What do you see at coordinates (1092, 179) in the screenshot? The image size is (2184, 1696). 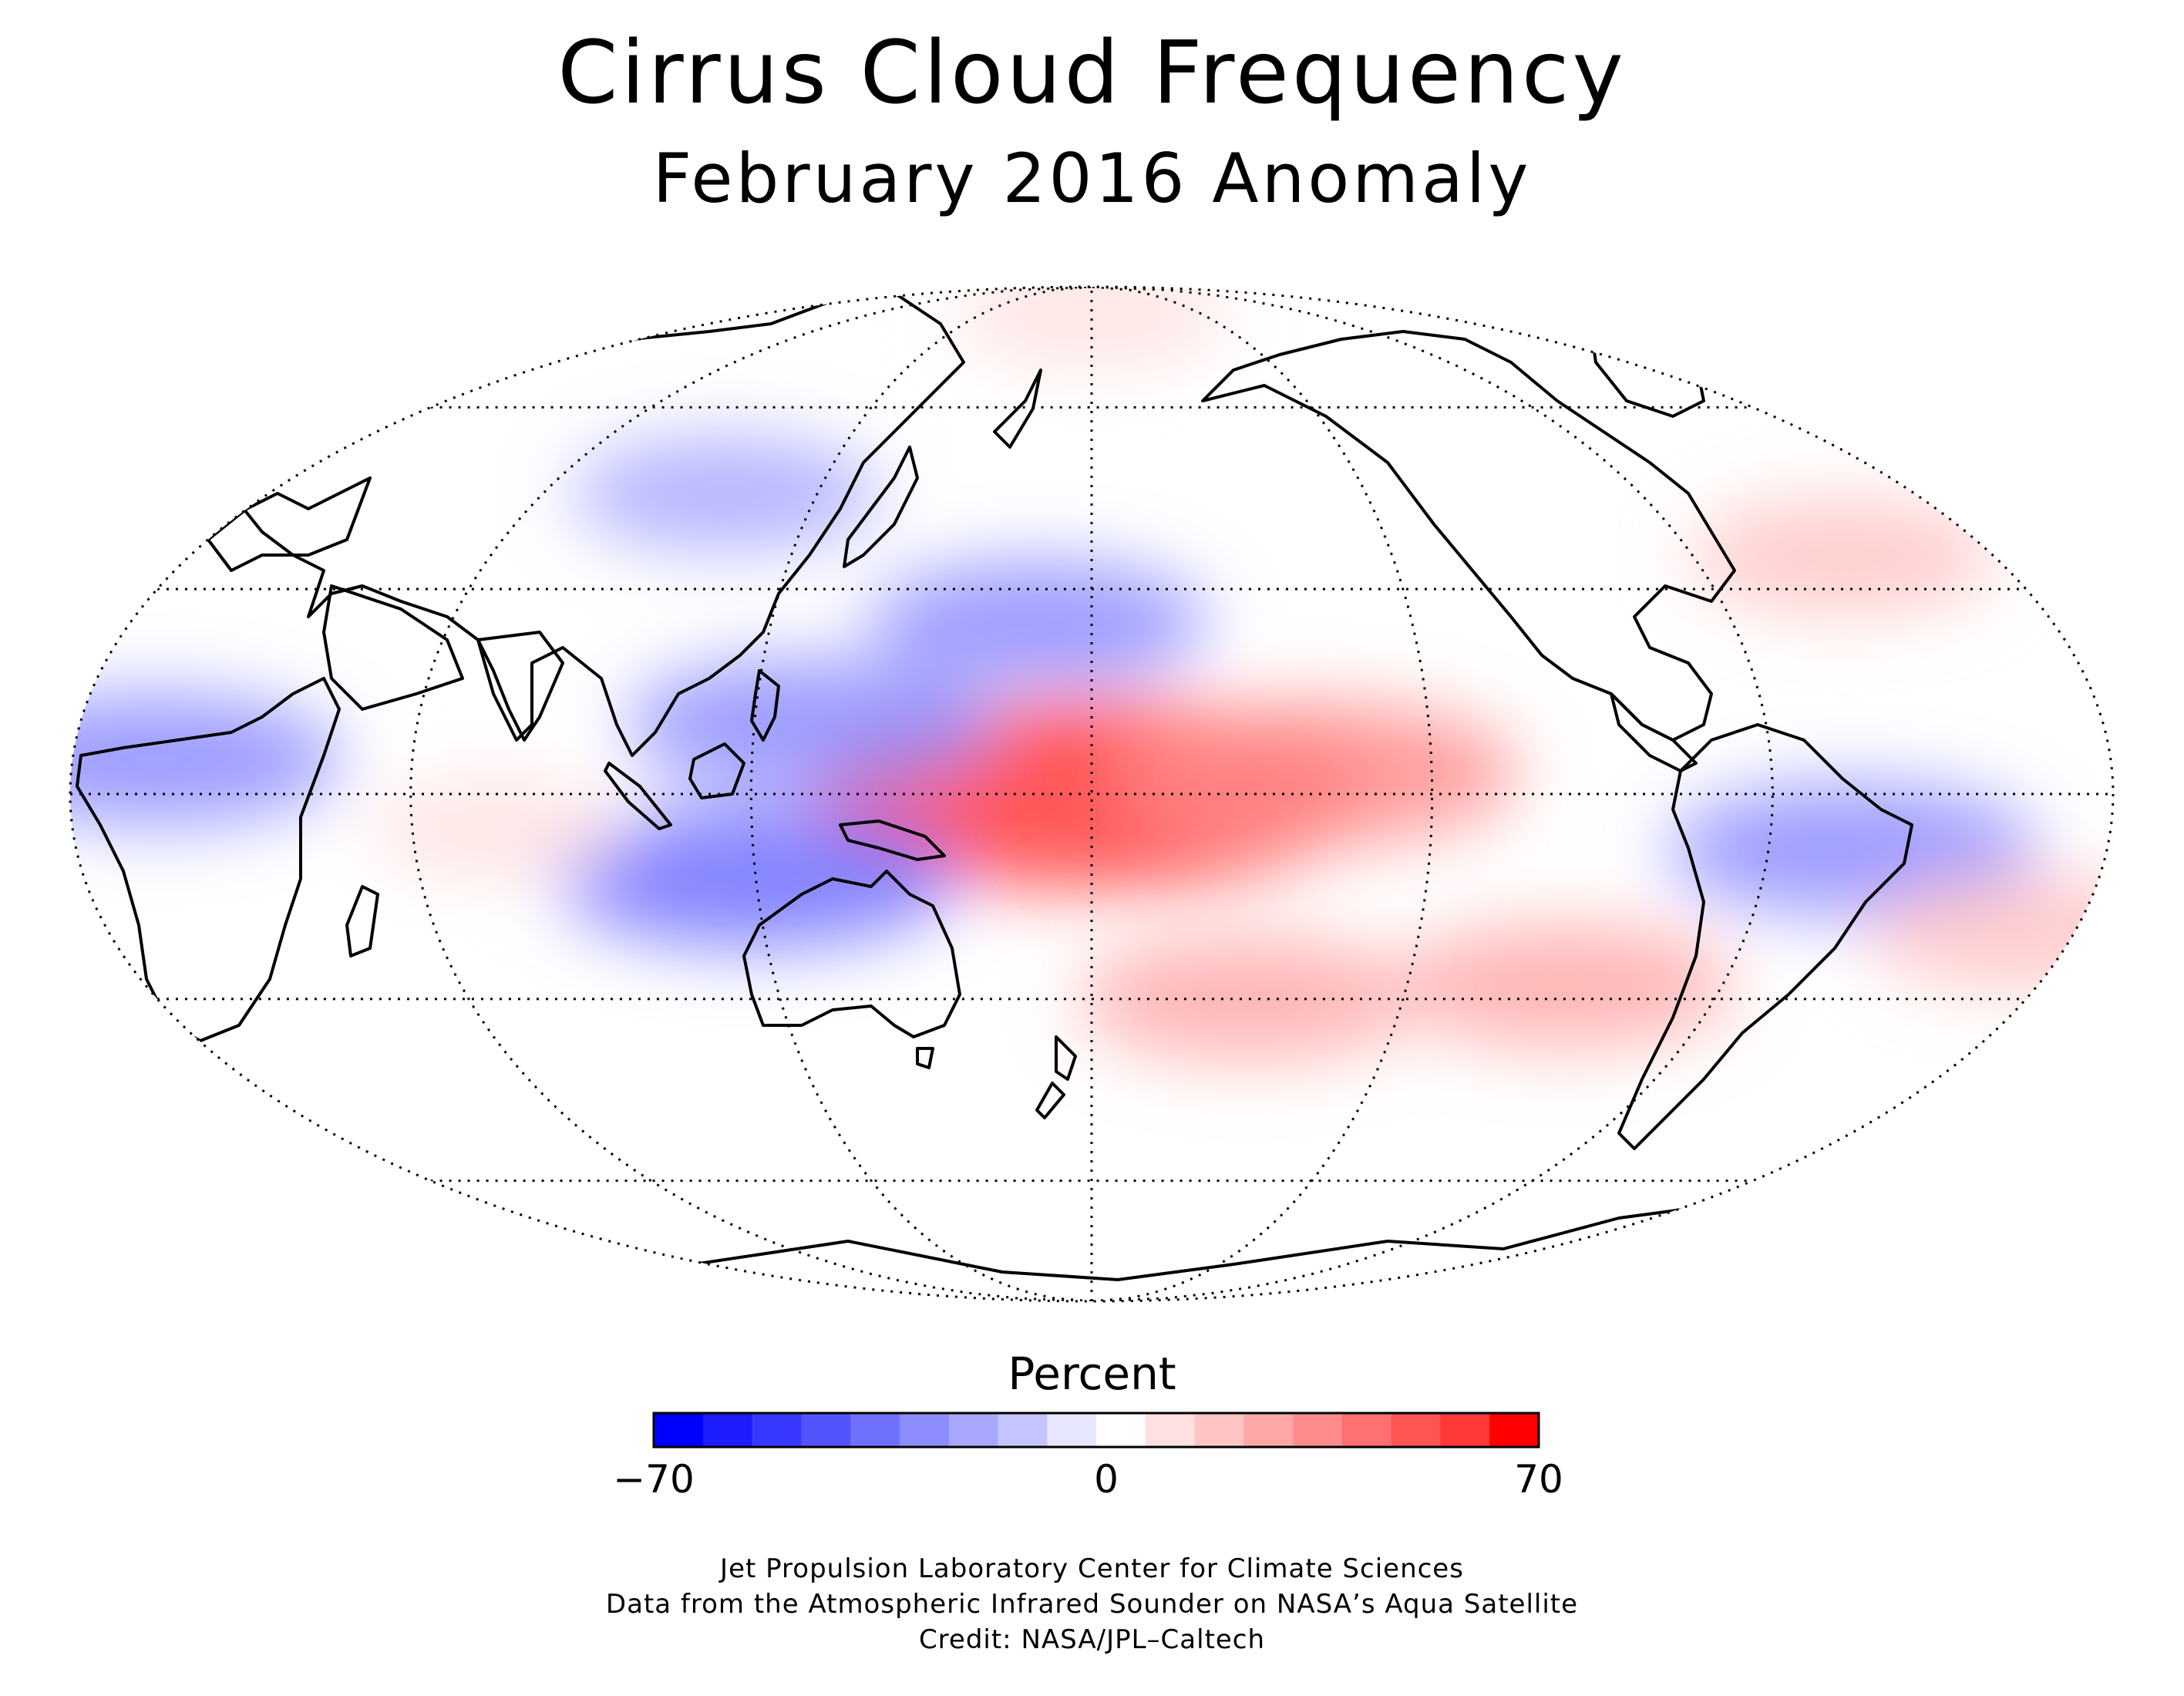 I see `chart-subtitle: February 2016 Anomaly` at bounding box center [1092, 179].